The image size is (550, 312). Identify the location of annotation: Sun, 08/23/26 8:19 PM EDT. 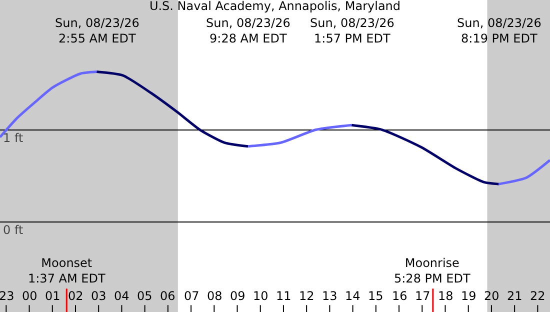
(499, 31).